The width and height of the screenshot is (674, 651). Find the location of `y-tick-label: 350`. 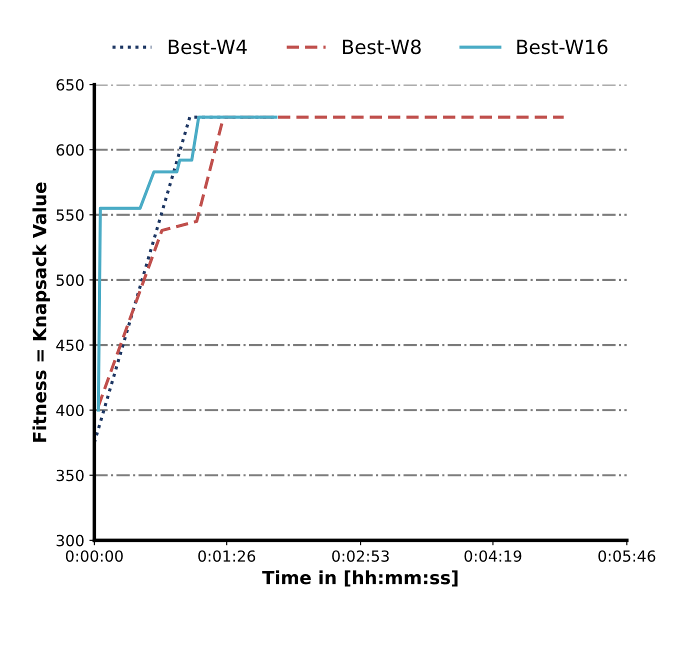

y-tick-label: 350 is located at coordinates (70, 476).